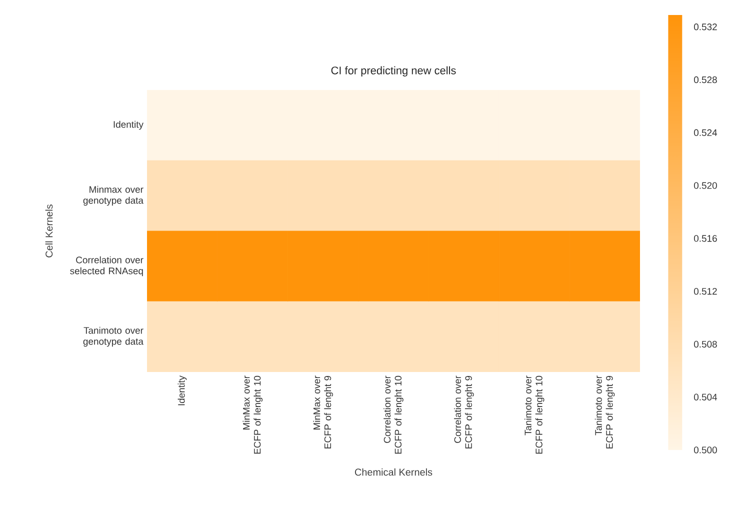  I want to click on color-bar-label: 0.512, so click(705, 291).